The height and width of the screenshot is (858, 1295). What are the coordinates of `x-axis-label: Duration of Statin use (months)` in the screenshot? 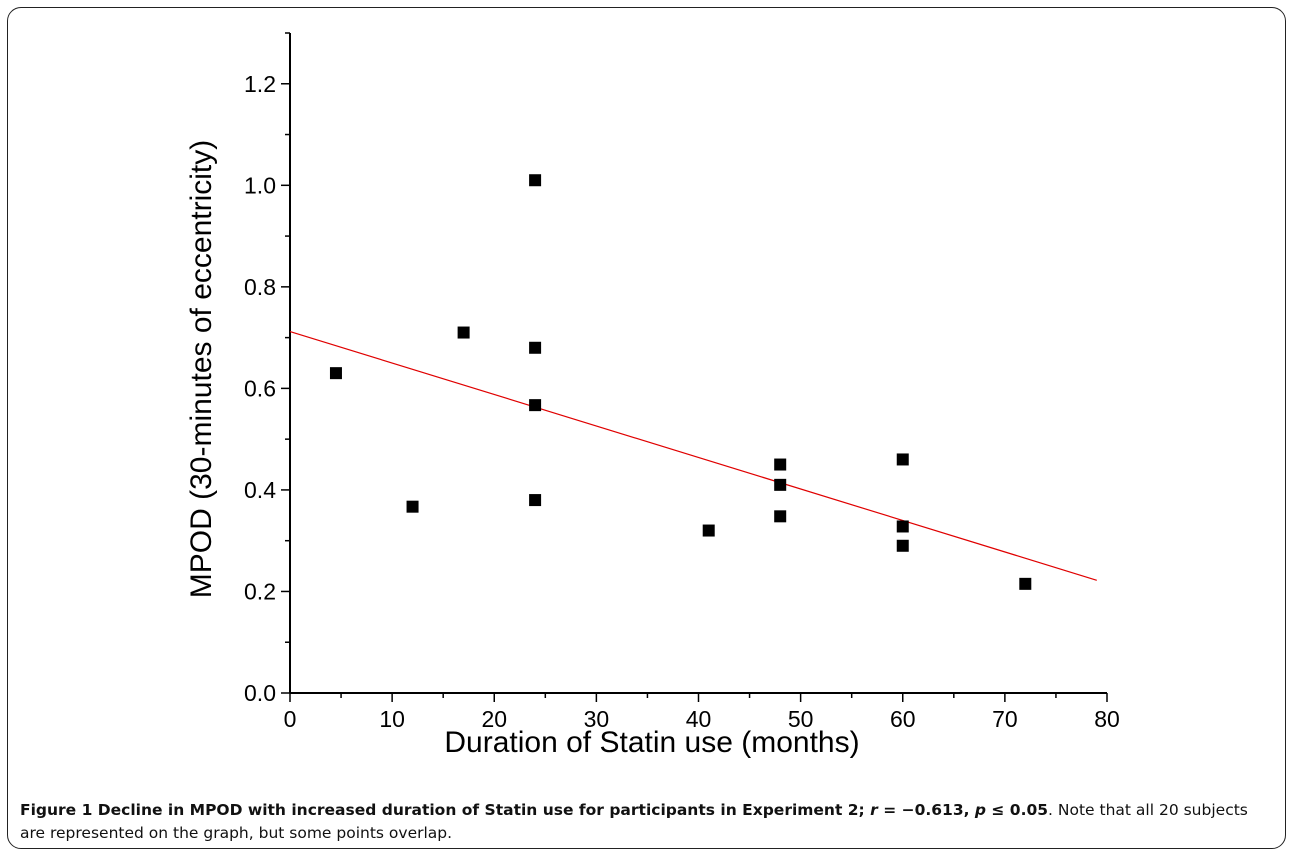 It's located at (651, 742).